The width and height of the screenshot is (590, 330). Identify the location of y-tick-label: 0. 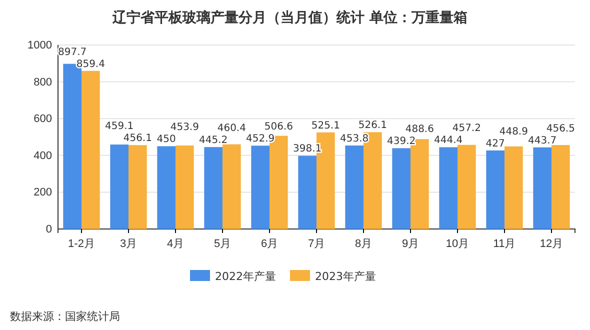
(49, 230).